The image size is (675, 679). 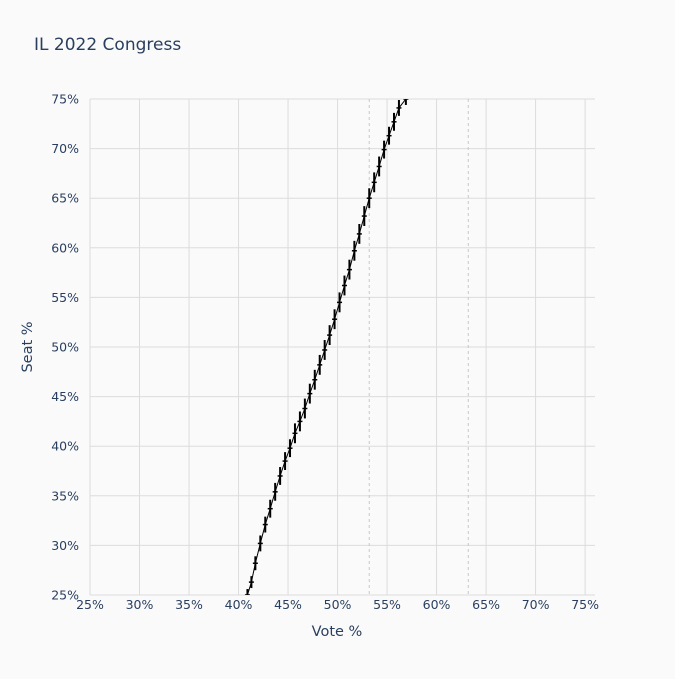 What do you see at coordinates (189, 604) in the screenshot?
I see `x-tick-label-2: 35%` at bounding box center [189, 604].